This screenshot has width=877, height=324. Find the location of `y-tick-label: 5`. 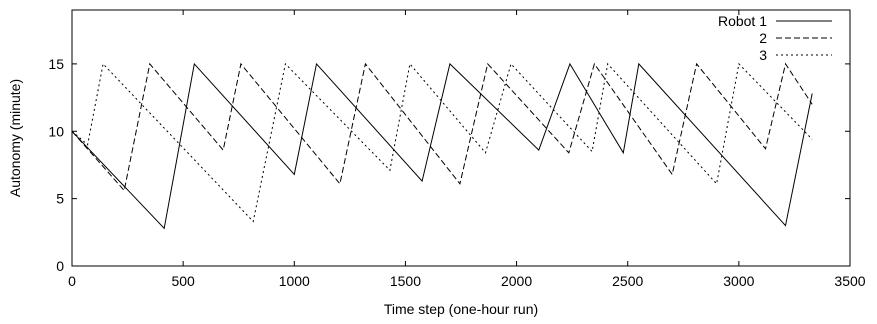

y-tick-label: 5 is located at coordinates (60, 199).